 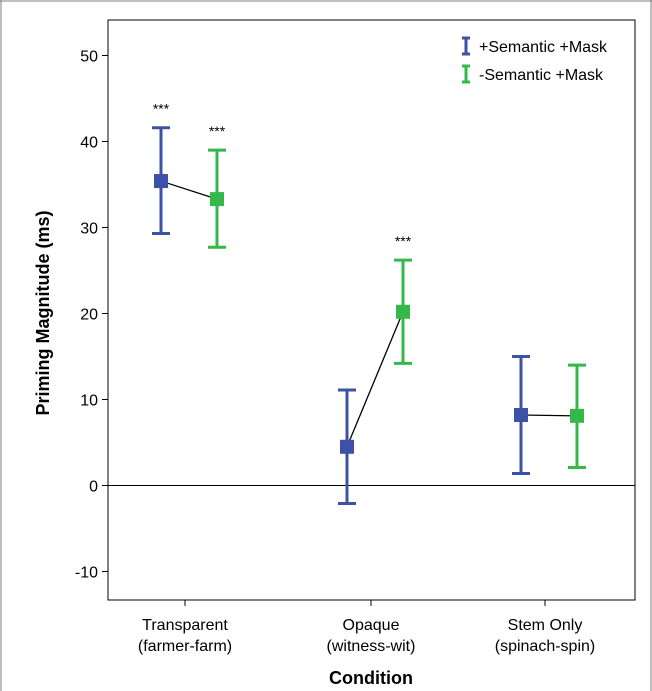 I want to click on legend: +Semantic +Mask -Semantic +Mask, so click(x=535, y=60).